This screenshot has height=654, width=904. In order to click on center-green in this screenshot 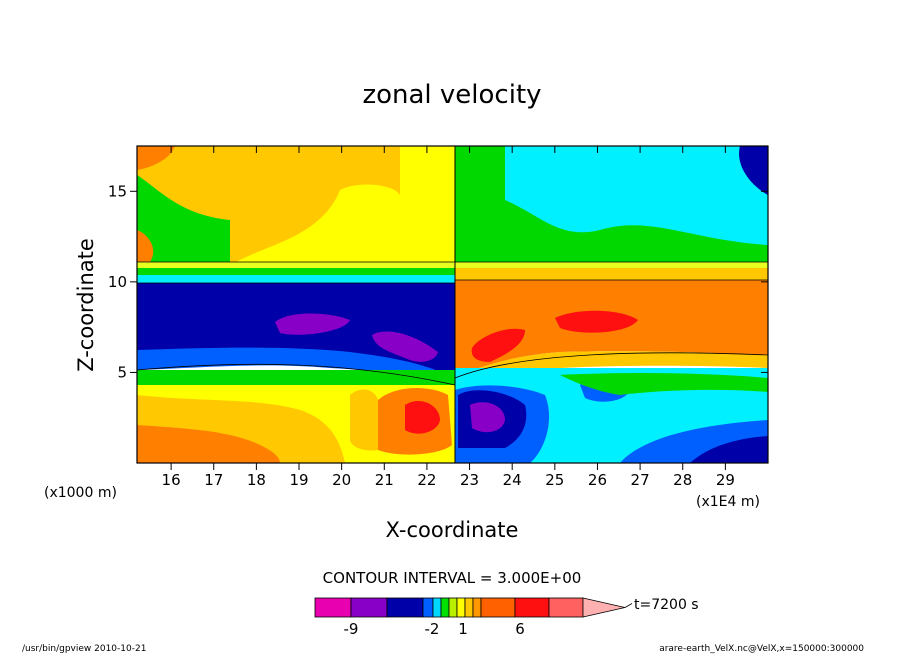, I will do `click(480, 206)`.